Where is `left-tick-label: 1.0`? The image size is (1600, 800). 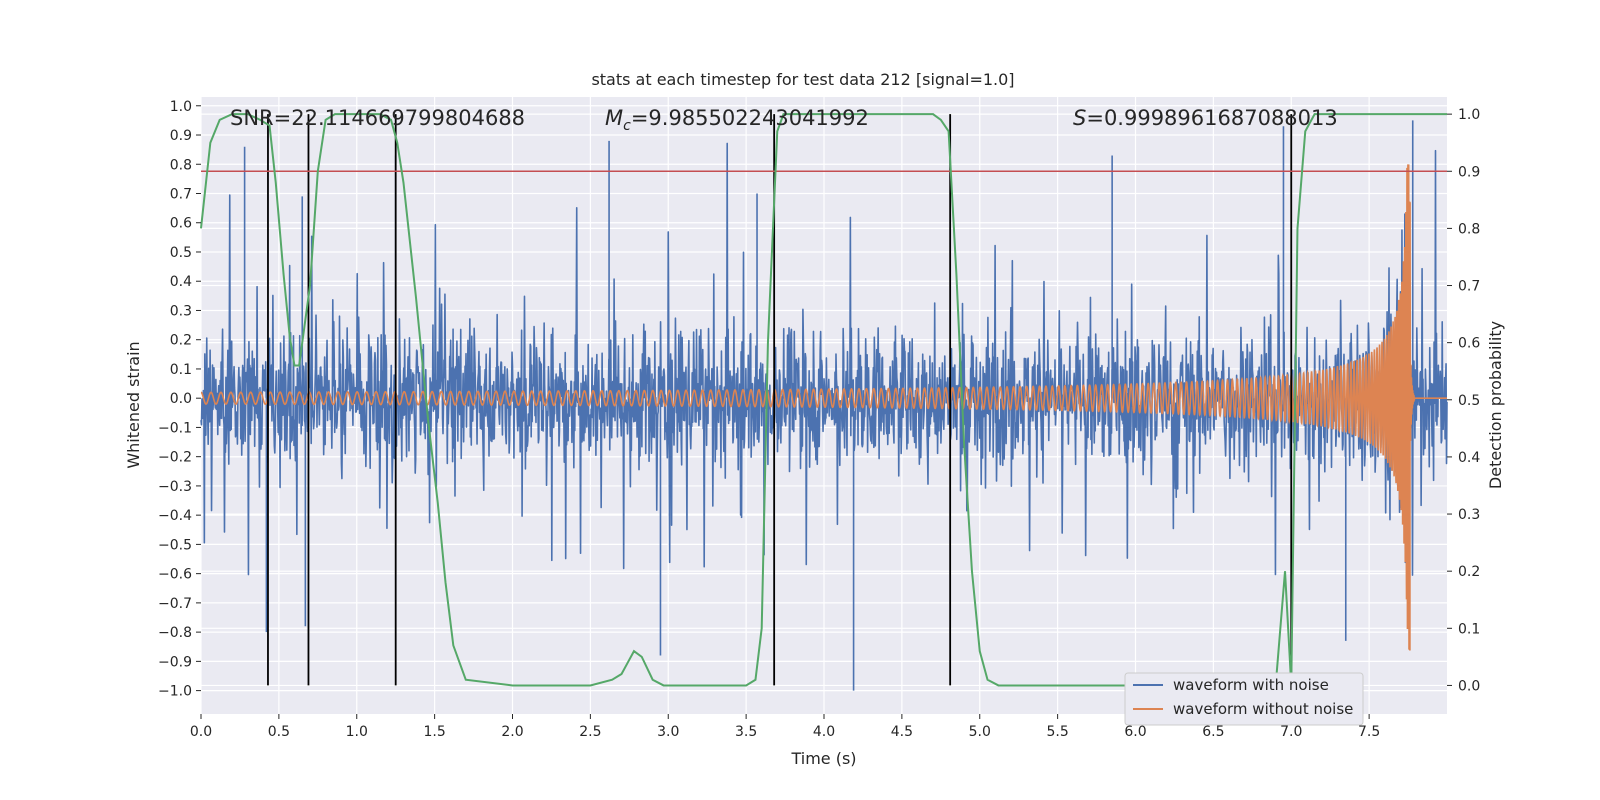
left-tick-label: 1.0 is located at coordinates (181, 107).